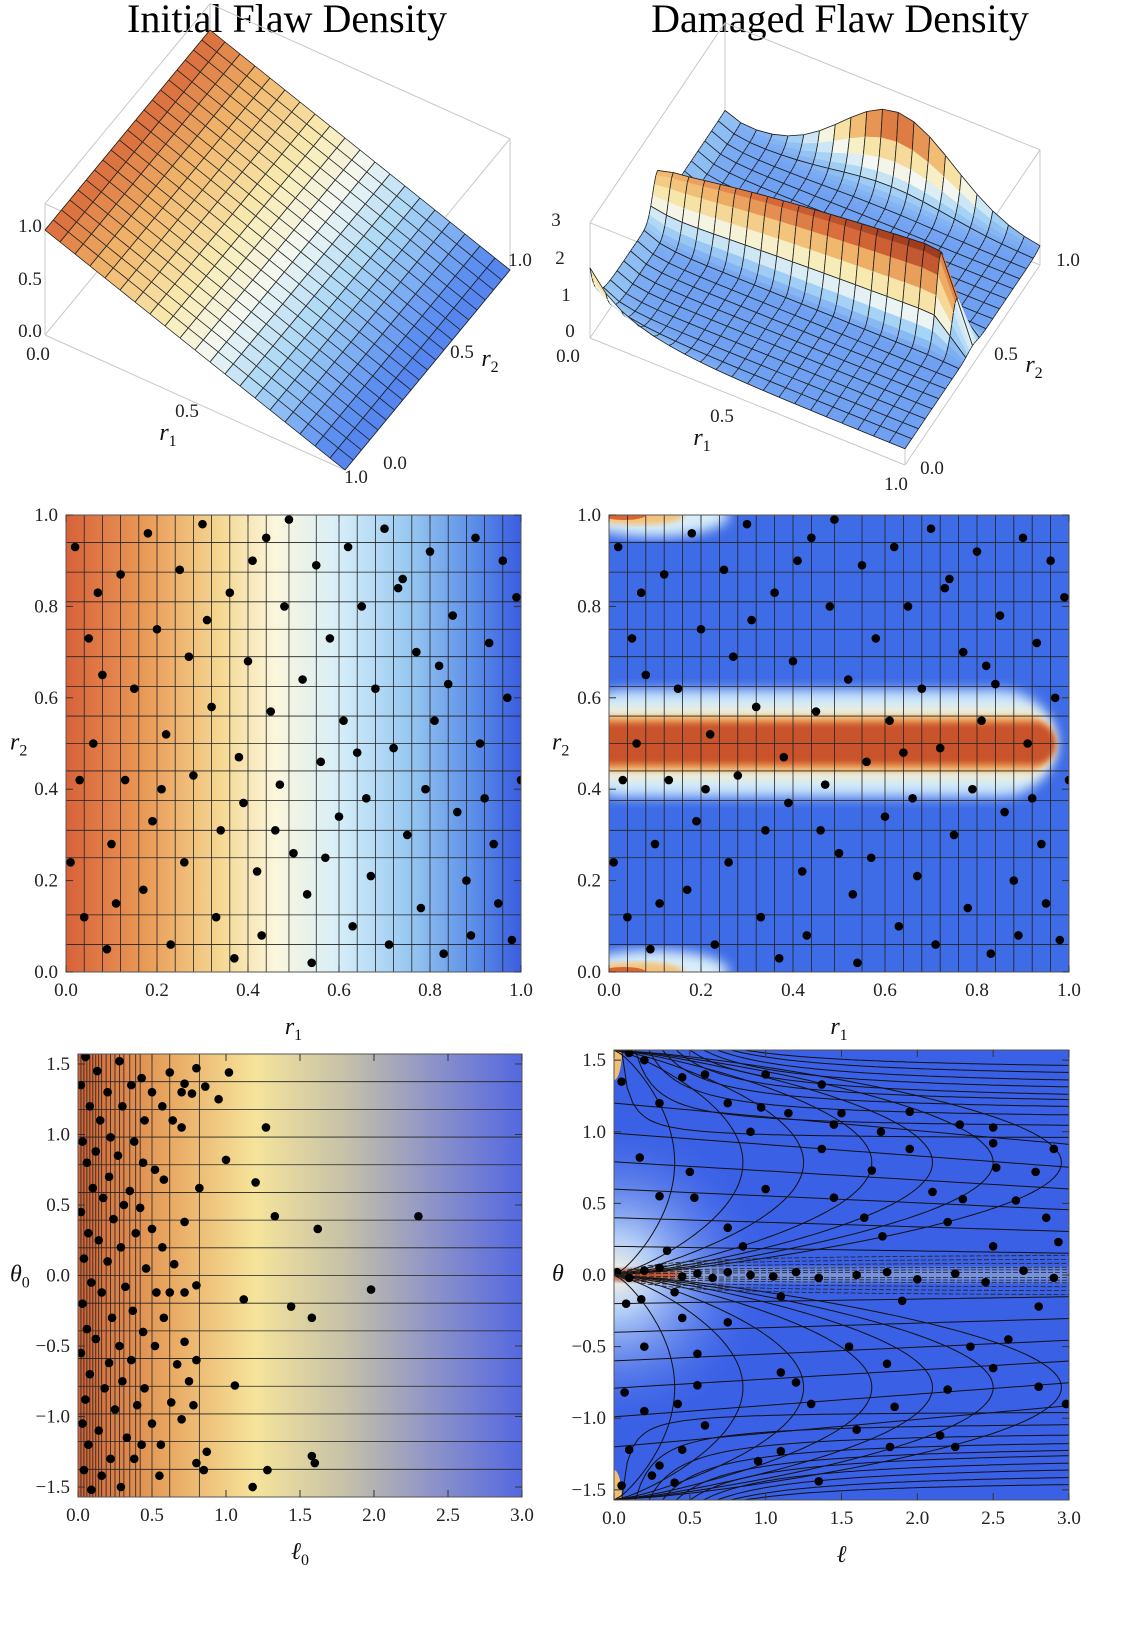  Describe the element at coordinates (657, 123) in the screenshot. I see `bounding-box-edge` at that location.